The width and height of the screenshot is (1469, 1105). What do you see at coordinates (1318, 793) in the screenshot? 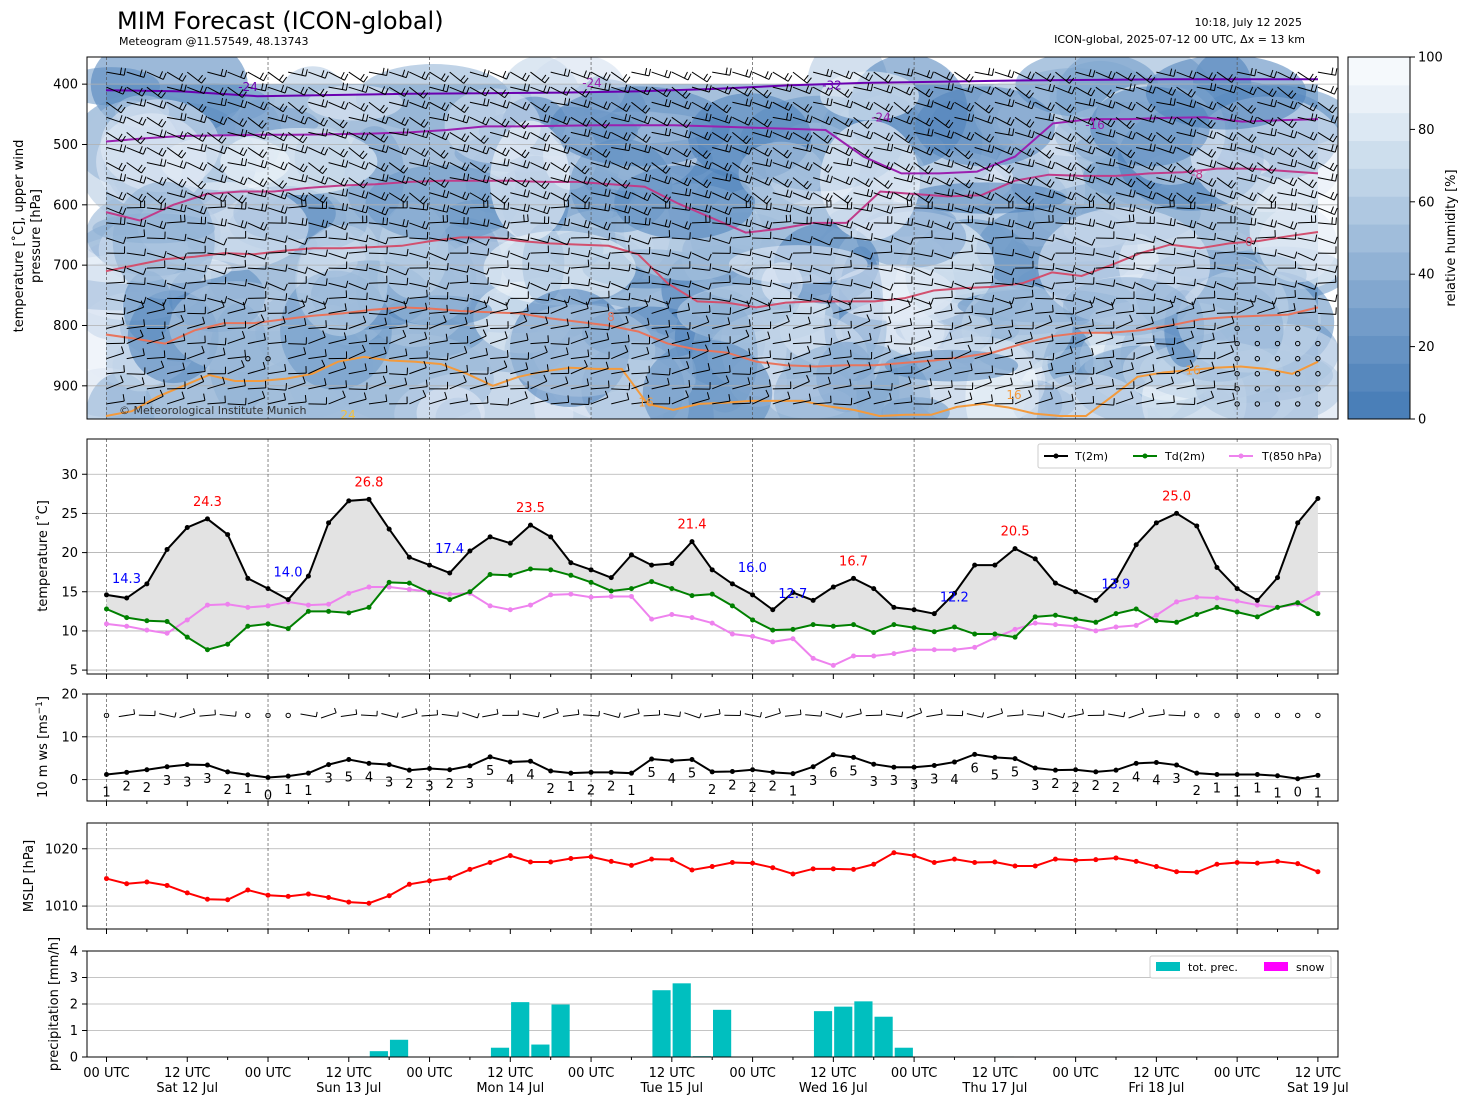
I see `windspeed-label: 1` at bounding box center [1318, 793].